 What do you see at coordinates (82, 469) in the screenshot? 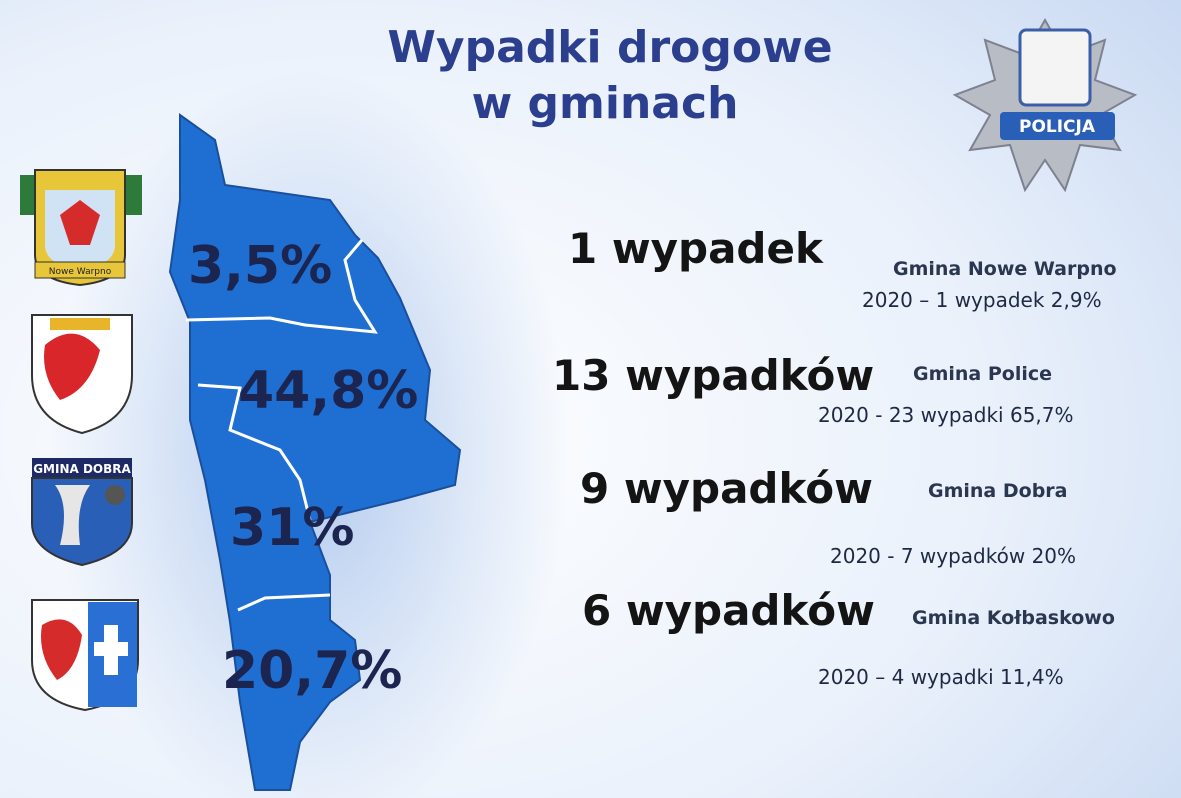
I see `crest-label: GMINA DOBRA` at bounding box center [82, 469].